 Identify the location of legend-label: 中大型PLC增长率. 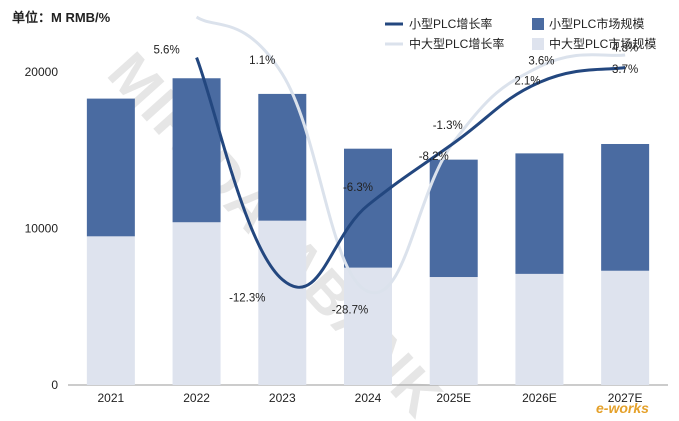
(456, 43).